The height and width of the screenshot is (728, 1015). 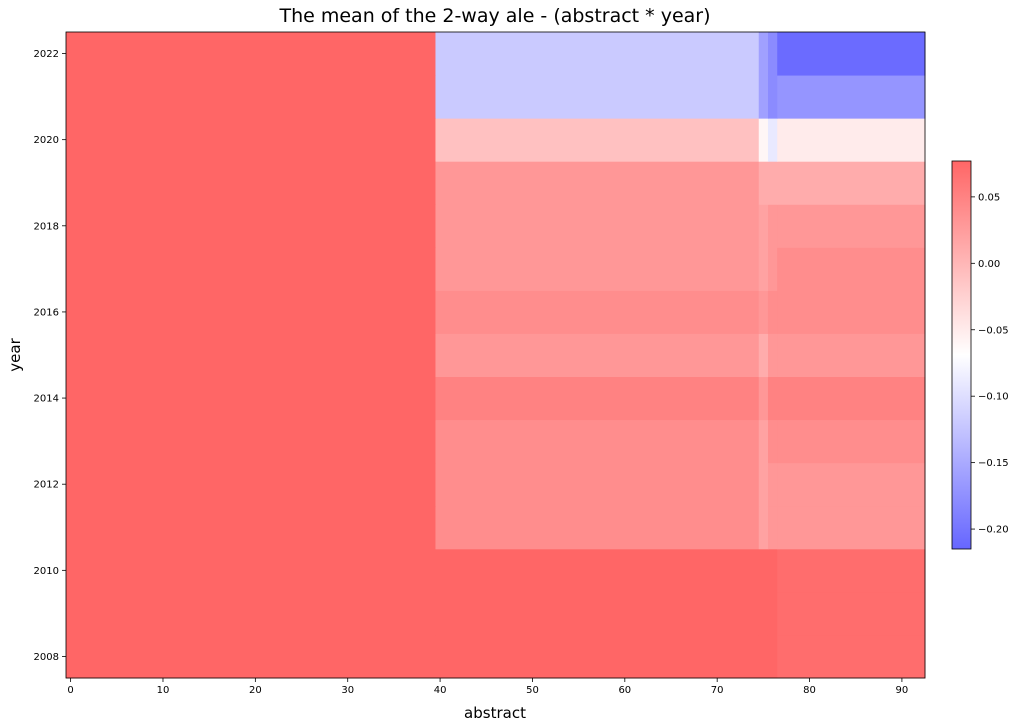 What do you see at coordinates (46, 399) in the screenshot?
I see `y-tick-label: 2014` at bounding box center [46, 399].